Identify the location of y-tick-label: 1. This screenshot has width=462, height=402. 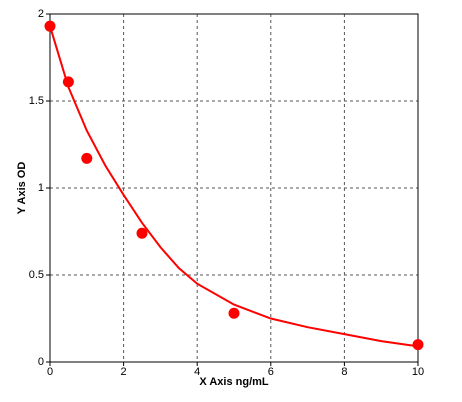
(41, 188).